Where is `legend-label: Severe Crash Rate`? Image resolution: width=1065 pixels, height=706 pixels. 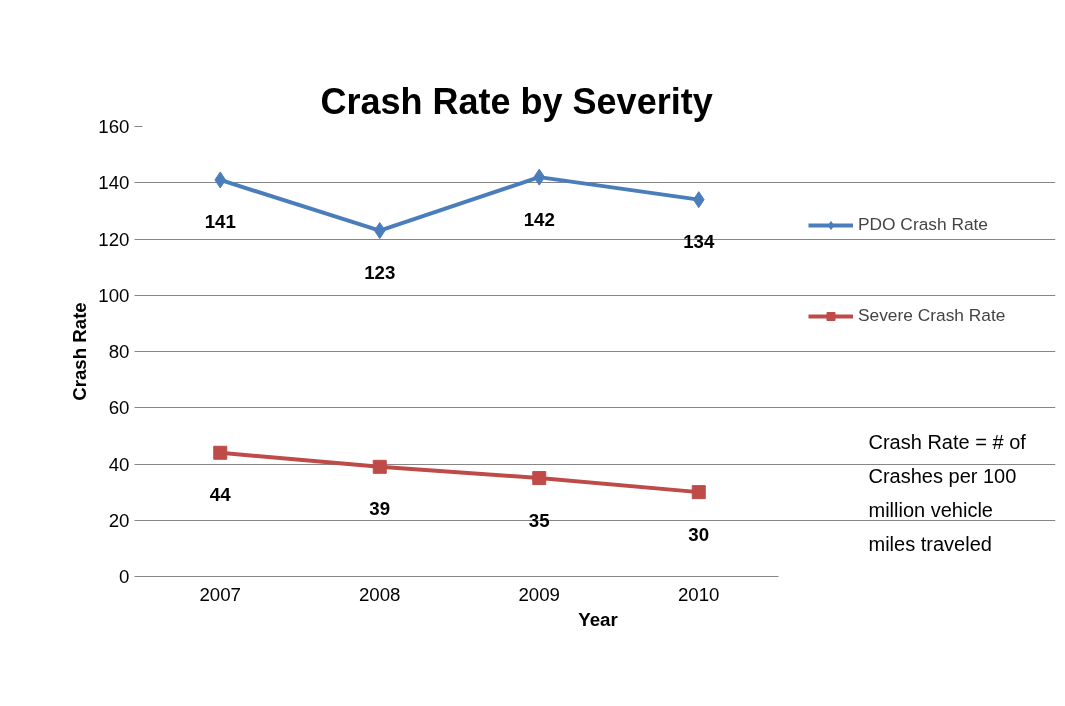
legend-label: Severe Crash Rate is located at coordinates (932, 315).